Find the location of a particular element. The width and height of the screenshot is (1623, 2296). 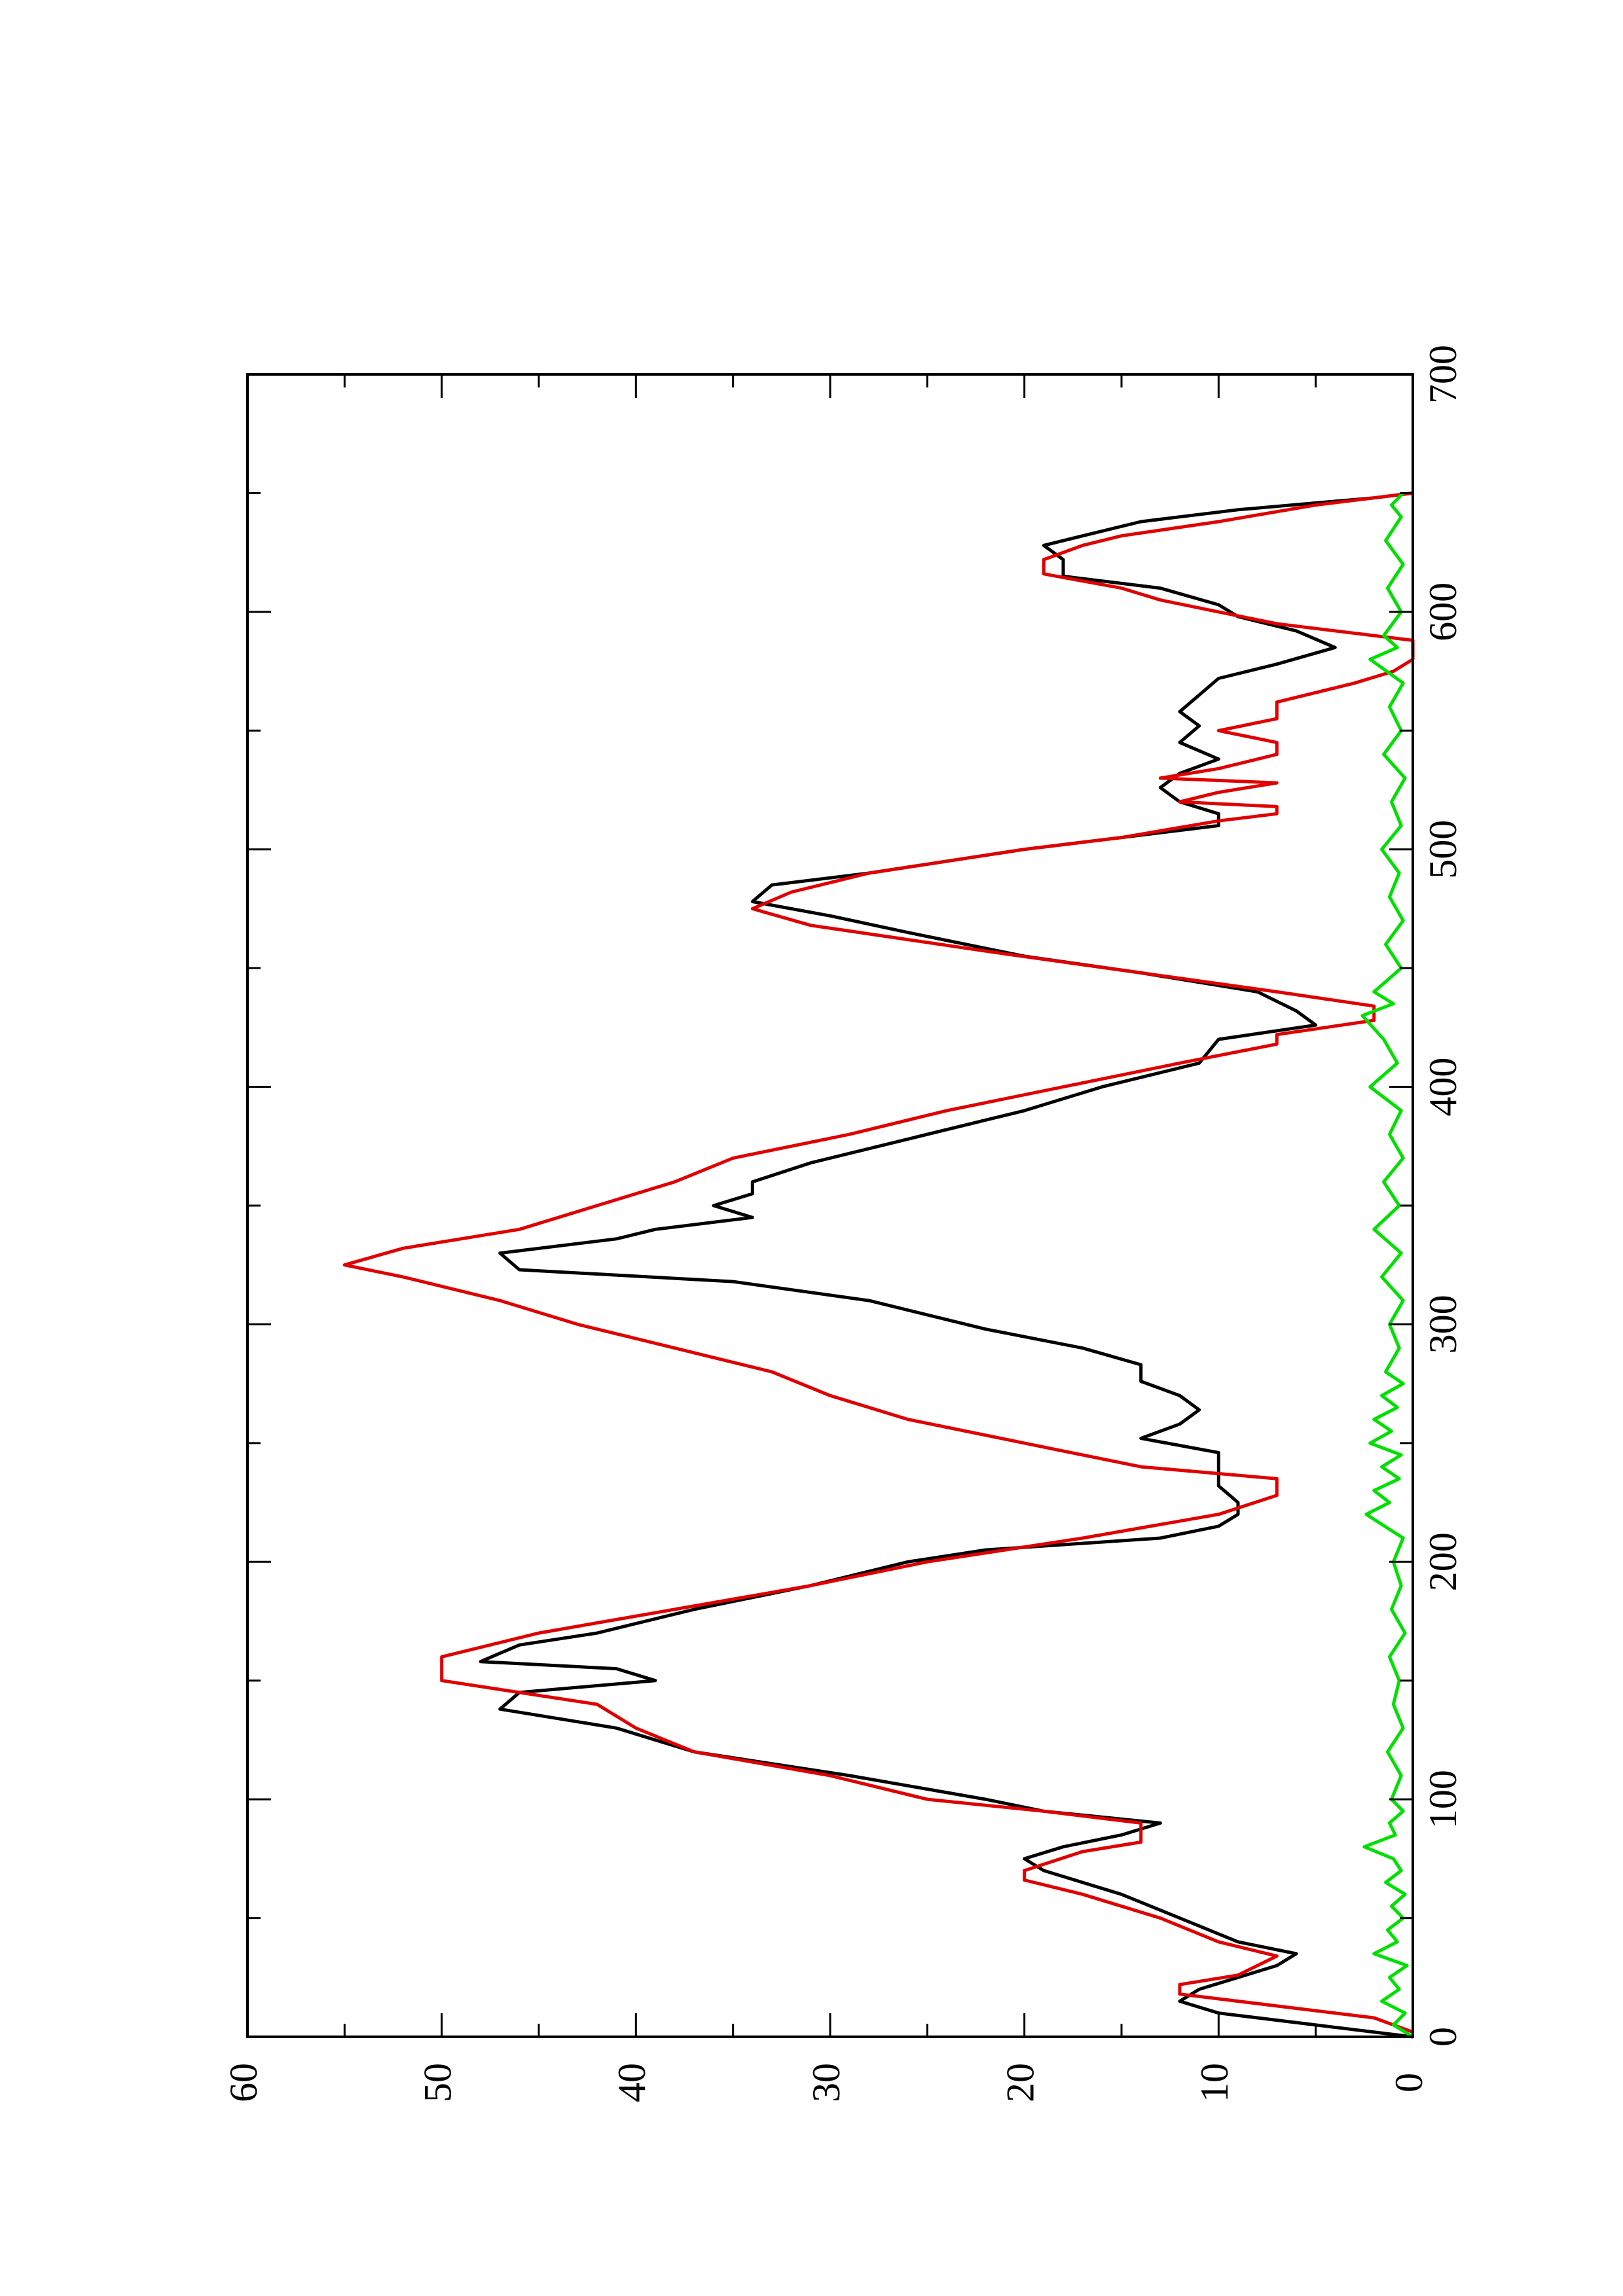

y-tick-label: 10 is located at coordinates (1214, 2082).